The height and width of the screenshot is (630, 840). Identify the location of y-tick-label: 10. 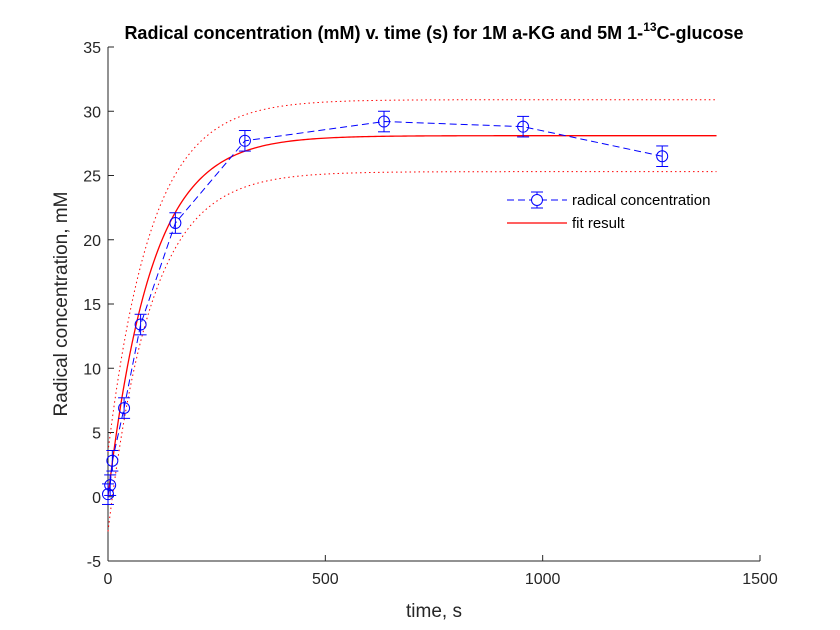
(92, 369).